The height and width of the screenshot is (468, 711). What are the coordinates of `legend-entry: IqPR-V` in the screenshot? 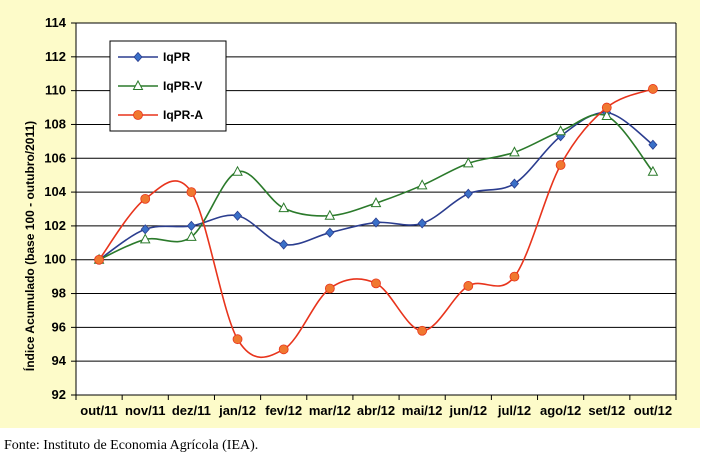 It's located at (160, 86).